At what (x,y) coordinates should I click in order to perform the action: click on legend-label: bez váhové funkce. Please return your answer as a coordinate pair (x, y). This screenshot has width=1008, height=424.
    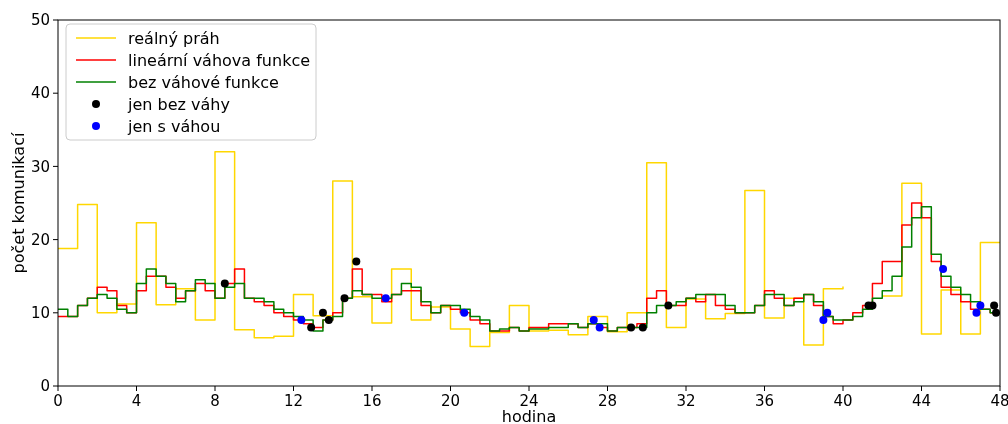
    Looking at the image, I should click on (203, 82).